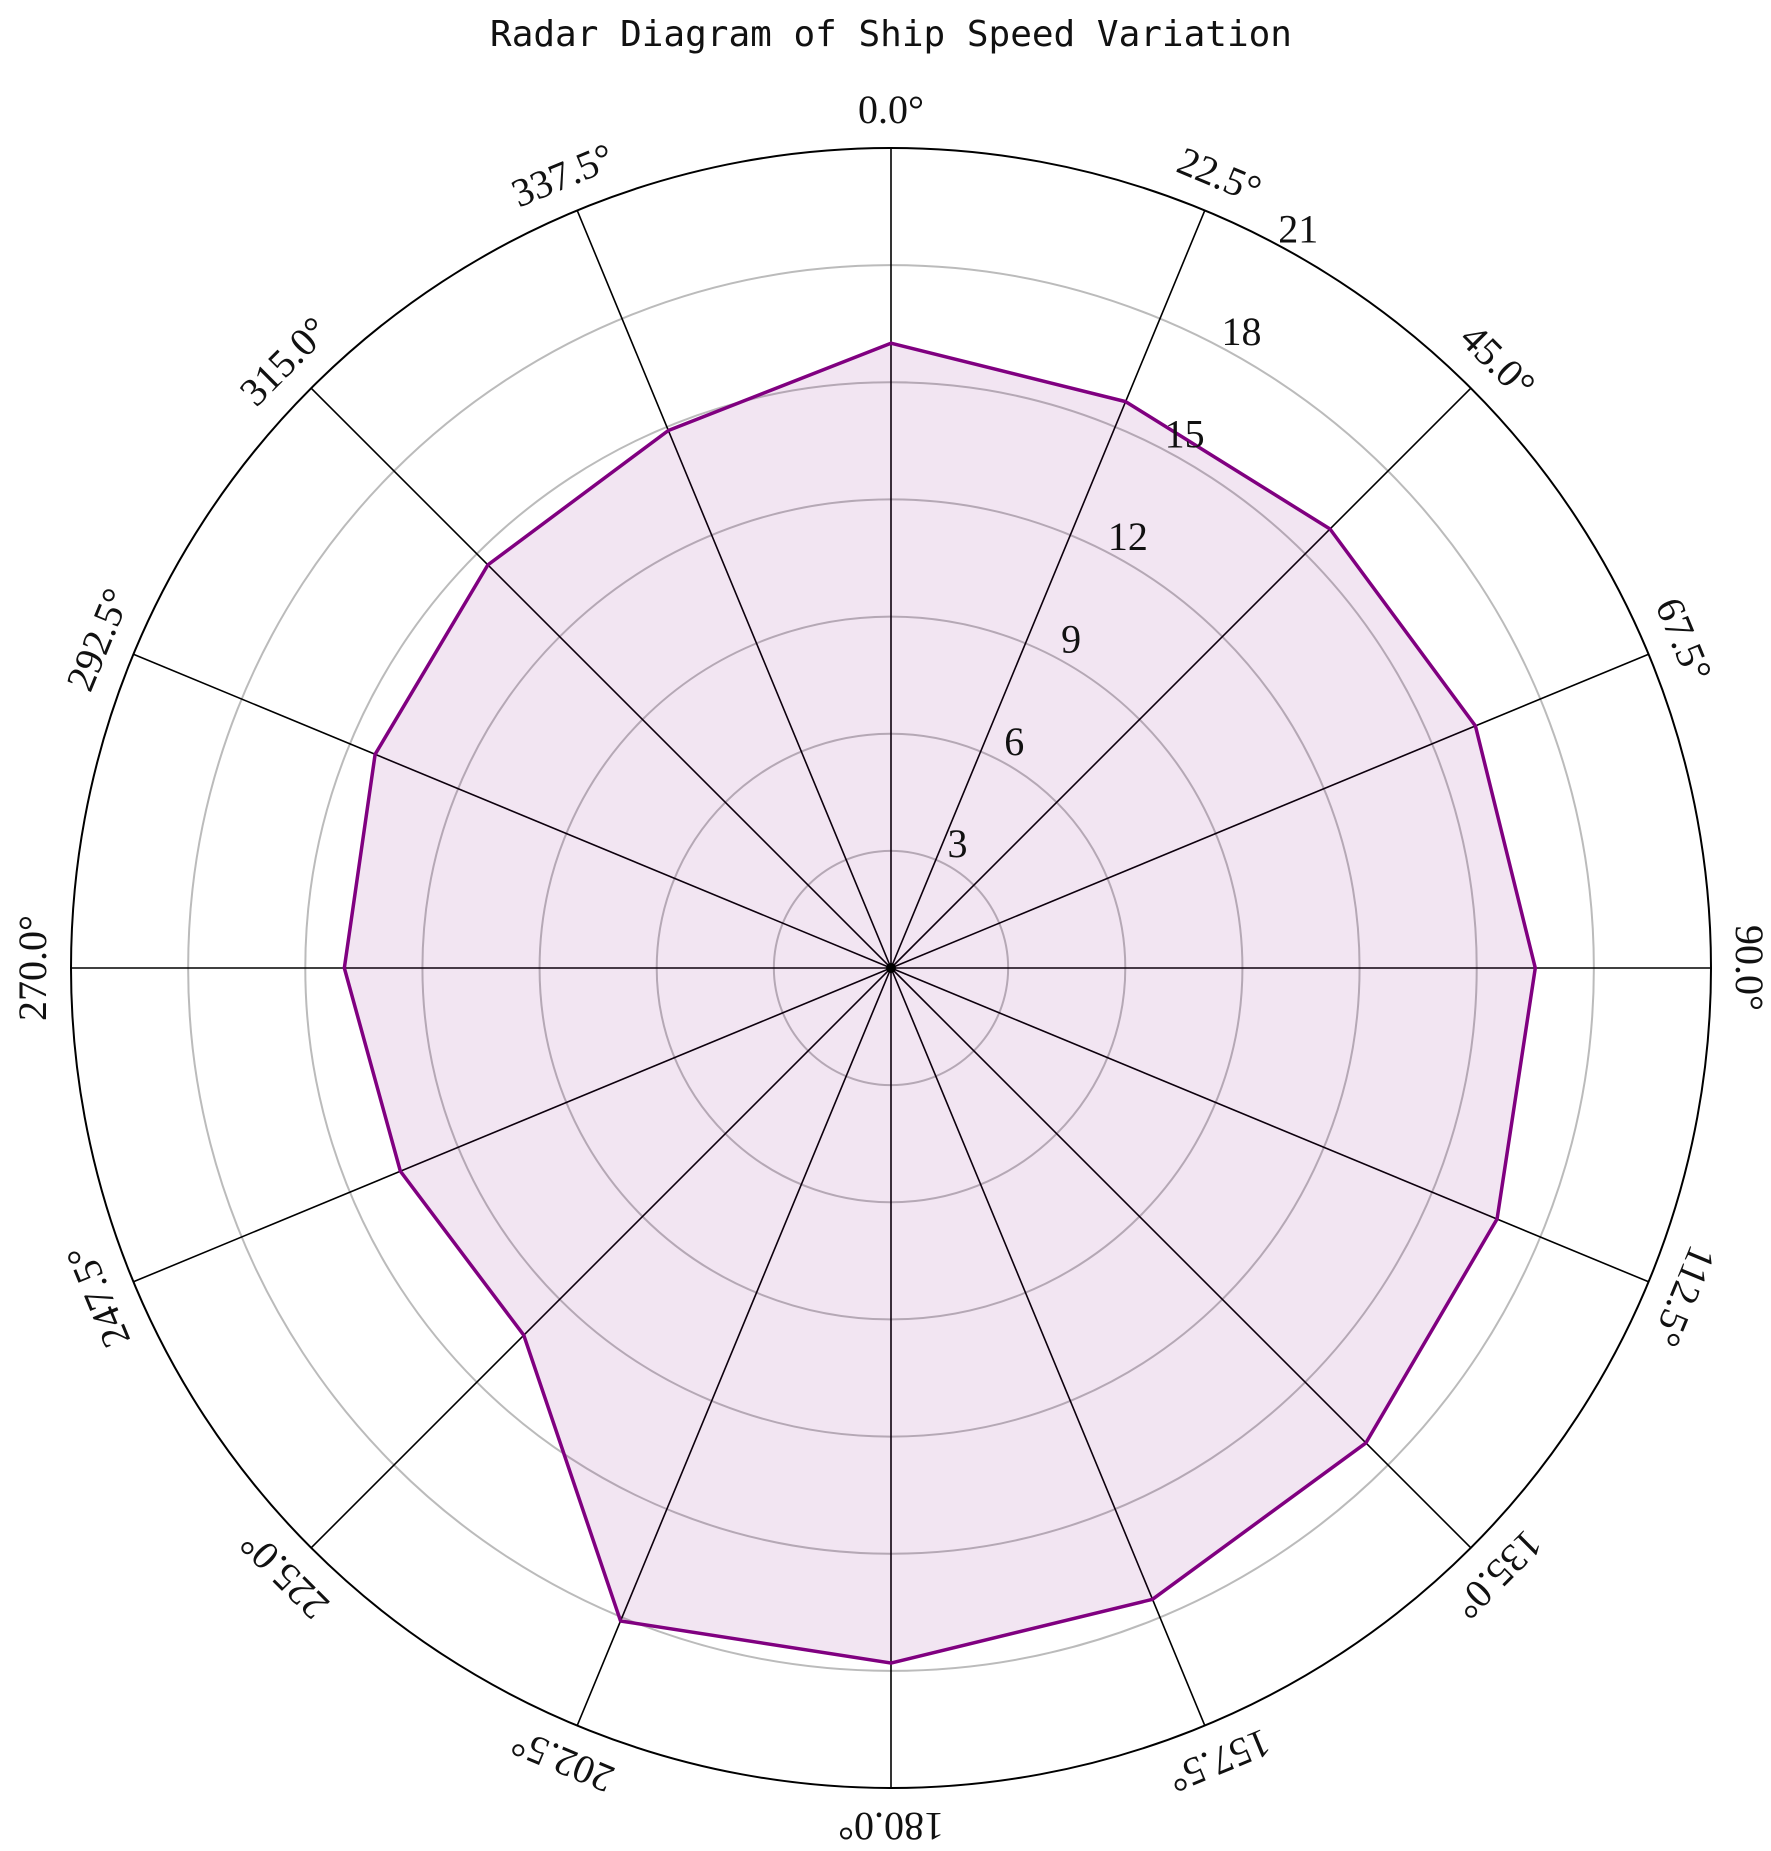 This screenshot has width=1771, height=1851. Describe the element at coordinates (32, 968) in the screenshot. I see `category-label: 270.0°` at that location.